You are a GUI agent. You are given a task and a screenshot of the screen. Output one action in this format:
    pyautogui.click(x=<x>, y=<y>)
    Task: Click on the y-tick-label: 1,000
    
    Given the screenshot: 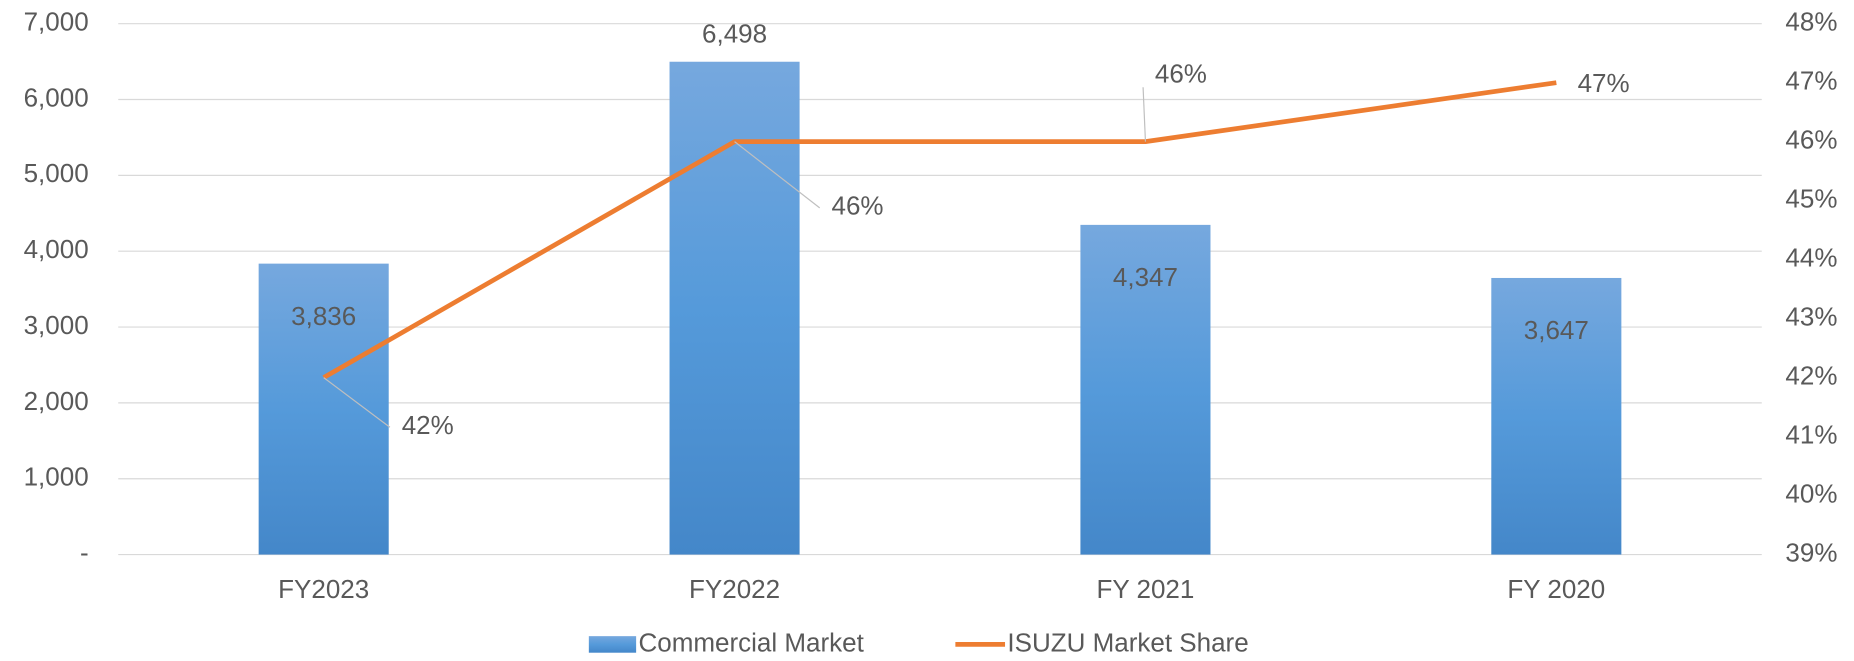 What is the action you would take?
    pyautogui.click(x=56, y=477)
    